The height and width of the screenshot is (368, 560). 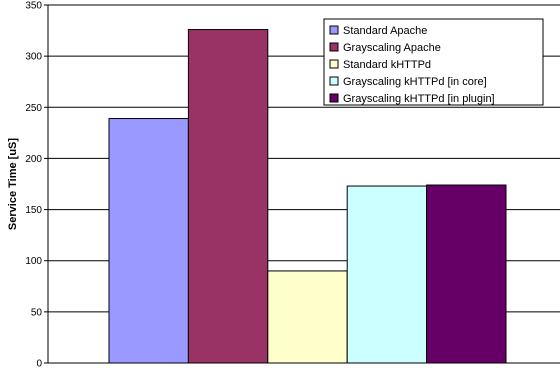 What do you see at coordinates (419, 99) in the screenshot?
I see `legend-label: Grayscaling kHTTPd [in plugin]` at bounding box center [419, 99].